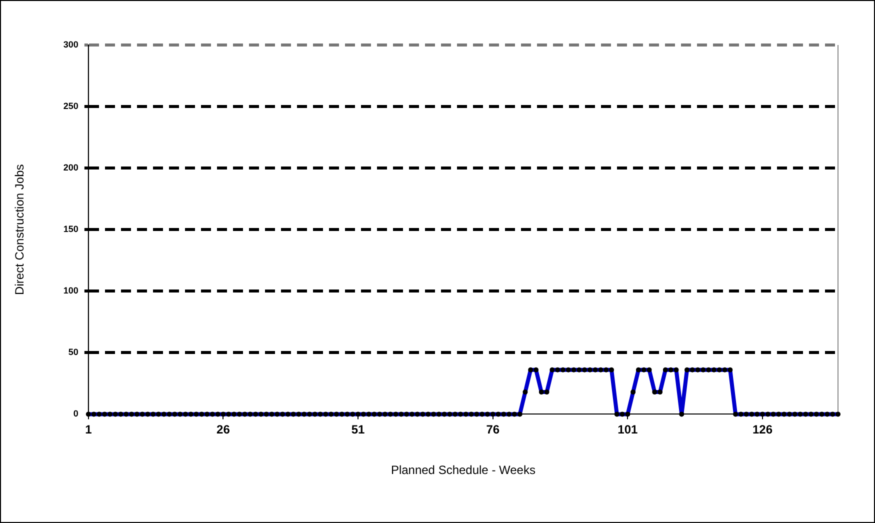  I want to click on y-tick-label: 250, so click(70, 106).